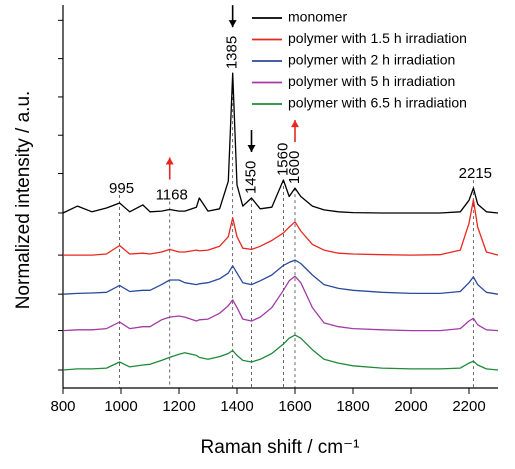 Image resolution: width=515 pixels, height=469 pixels. I want to click on peak-label: 1385, so click(232, 52).